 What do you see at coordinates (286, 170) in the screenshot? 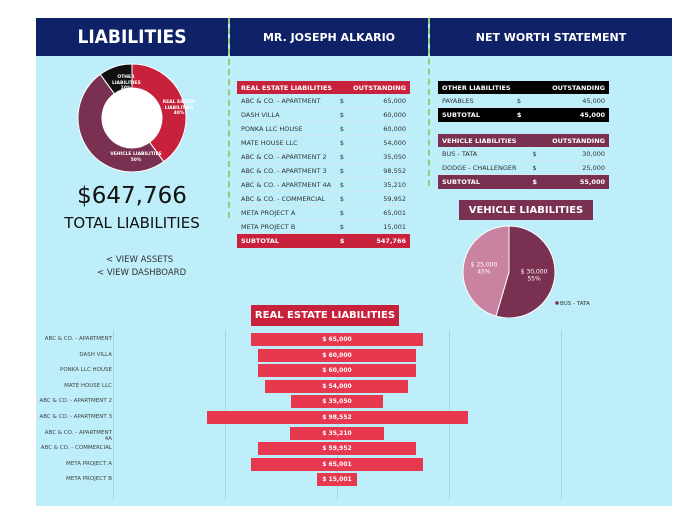
I see `cell-name: ABC & CO. - APARTMENT 3` at bounding box center [286, 170].